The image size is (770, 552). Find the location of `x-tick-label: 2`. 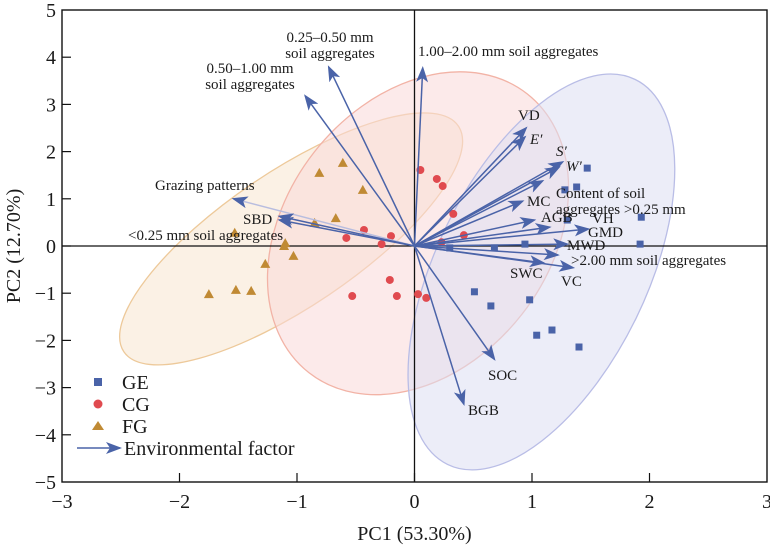

x-tick-label: 2 is located at coordinates (650, 502).